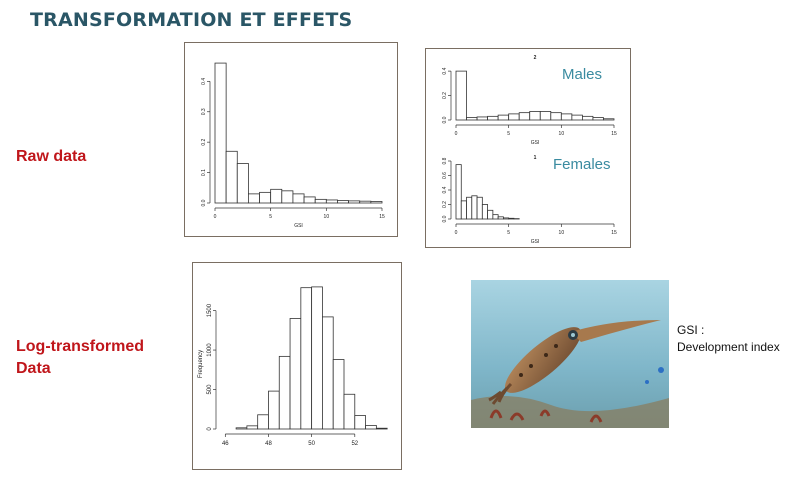 This screenshot has width=796, height=489. What do you see at coordinates (51, 156) in the screenshot?
I see `raw-data-label: Raw data` at bounding box center [51, 156].